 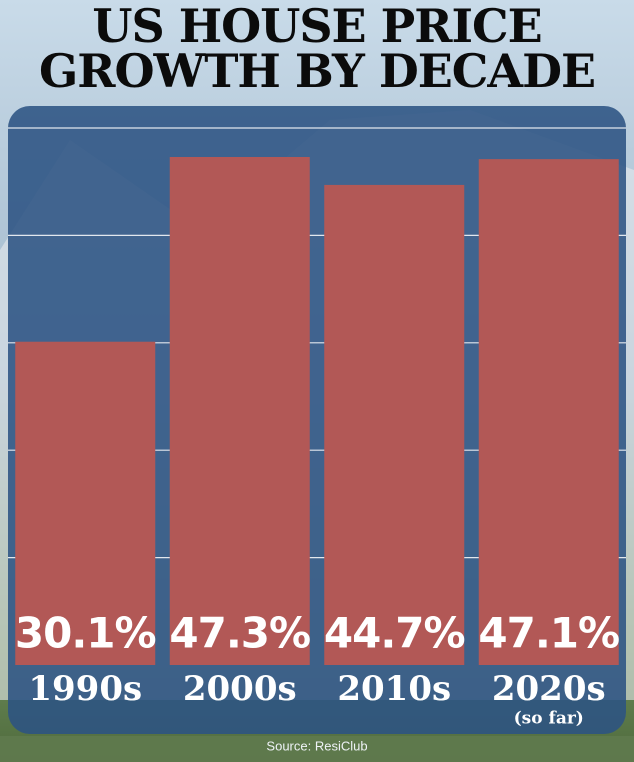 I want to click on value-label: 47.1%, so click(x=548, y=633).